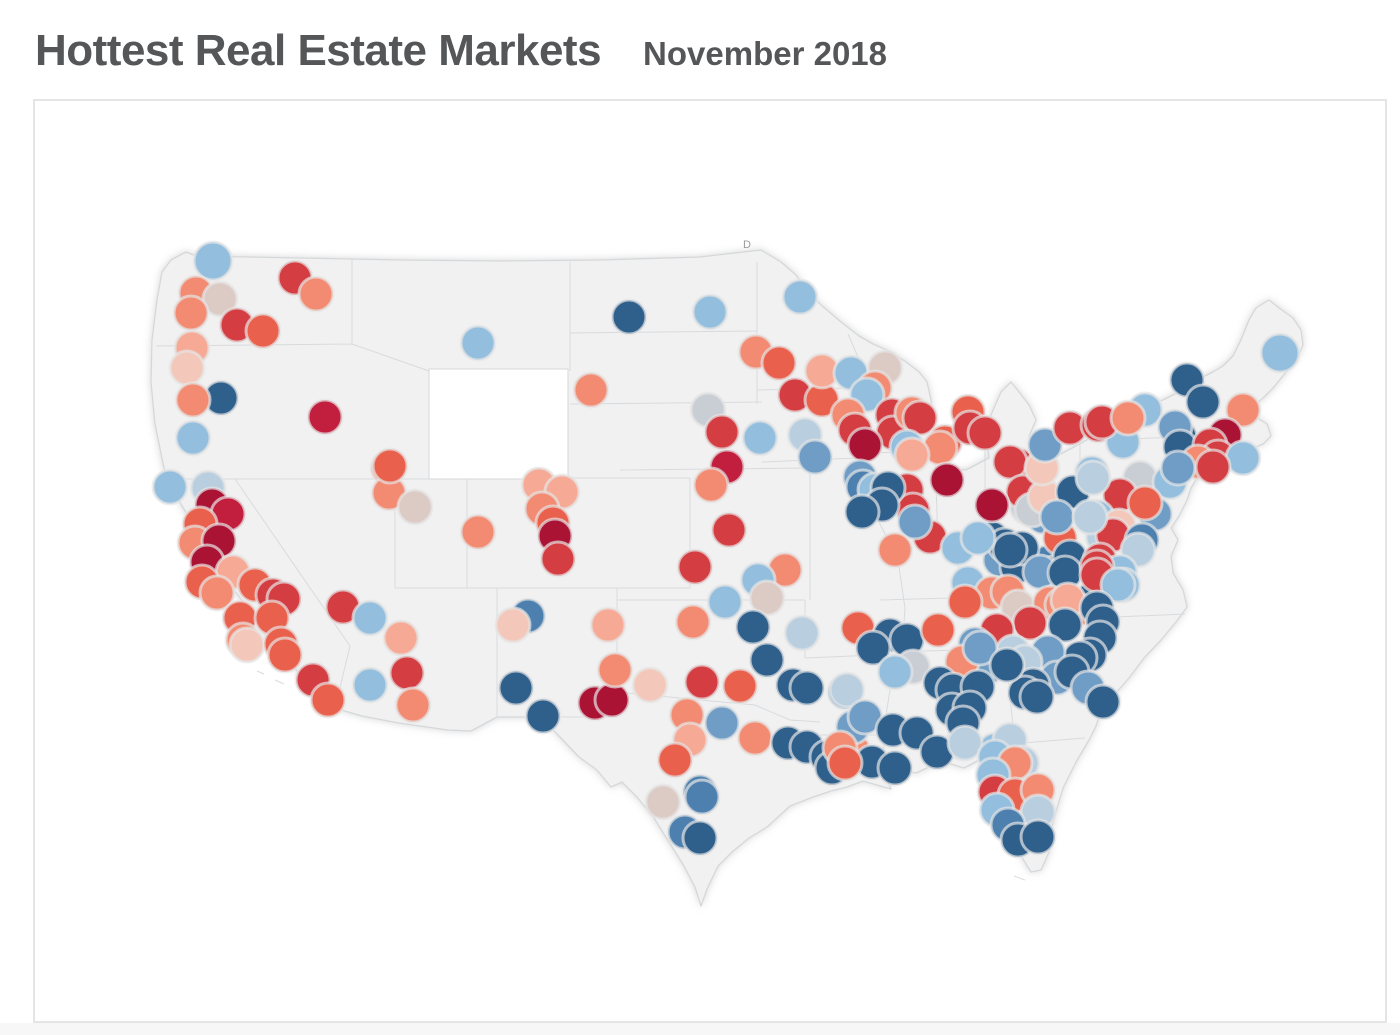 The height and width of the screenshot is (1035, 1400). I want to click on page-title: Hottest Real Estate Markets, so click(318, 50).